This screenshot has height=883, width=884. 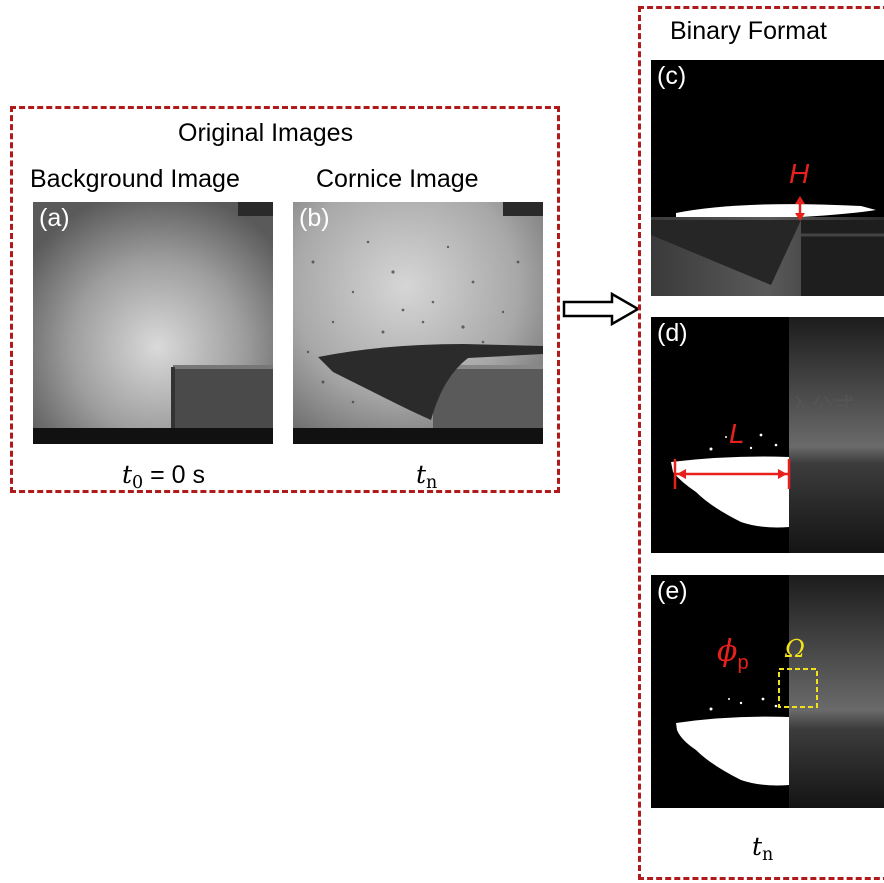 What do you see at coordinates (737, 433) in the screenshot?
I see `length-symbol: L` at bounding box center [737, 433].